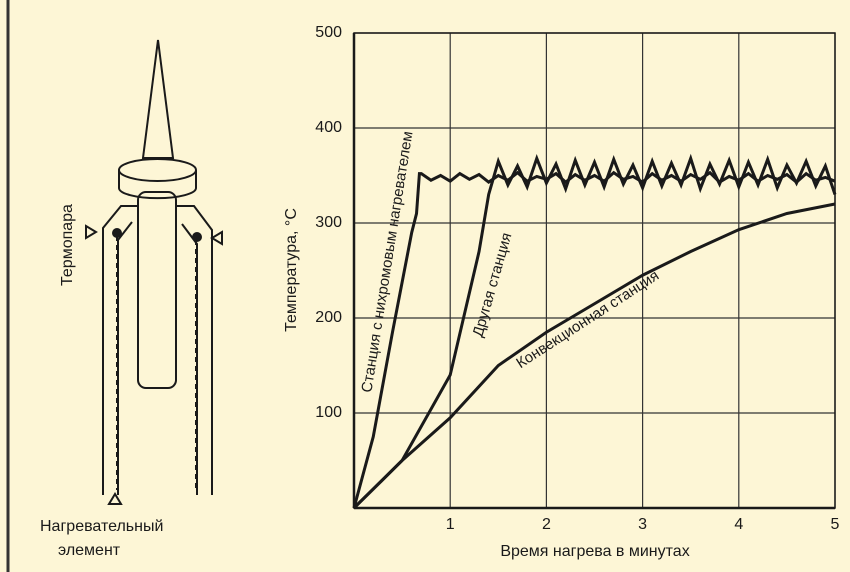 The height and width of the screenshot is (572, 850). Describe the element at coordinates (194, 350) in the screenshot. I see `sleeve-right-outer` at that location.